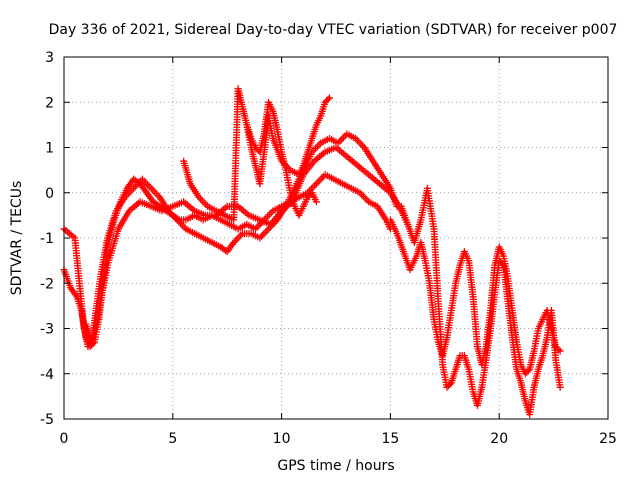 The width and height of the screenshot is (640, 480). What do you see at coordinates (335, 466) in the screenshot?
I see `x-axis-label: GPS time / hours` at bounding box center [335, 466].